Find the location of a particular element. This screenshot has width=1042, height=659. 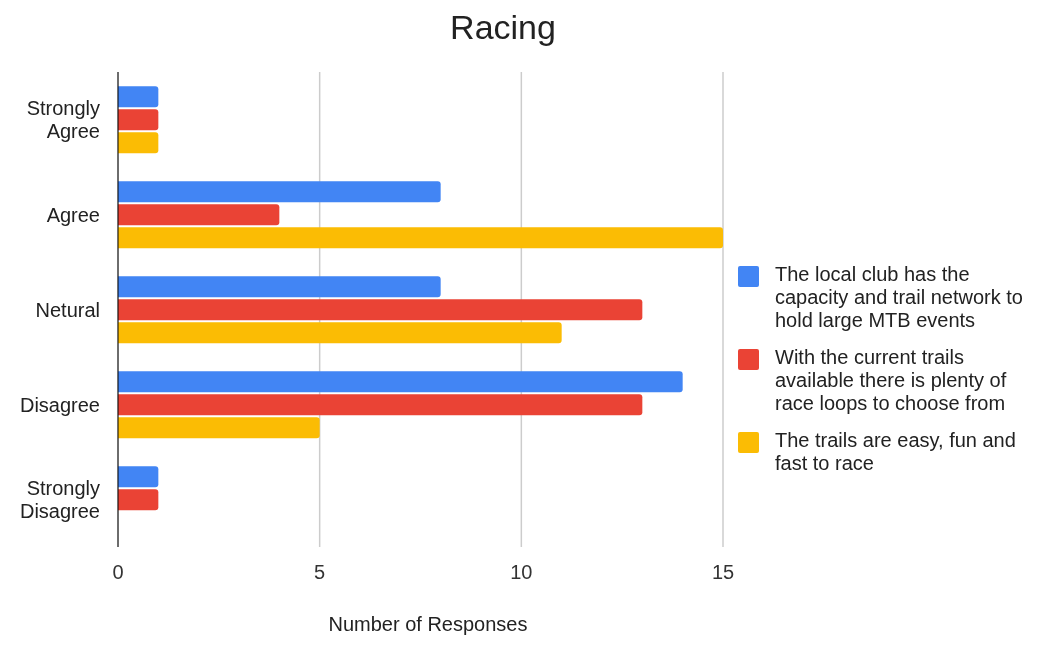

x-tick-label: 0 is located at coordinates (118, 572).